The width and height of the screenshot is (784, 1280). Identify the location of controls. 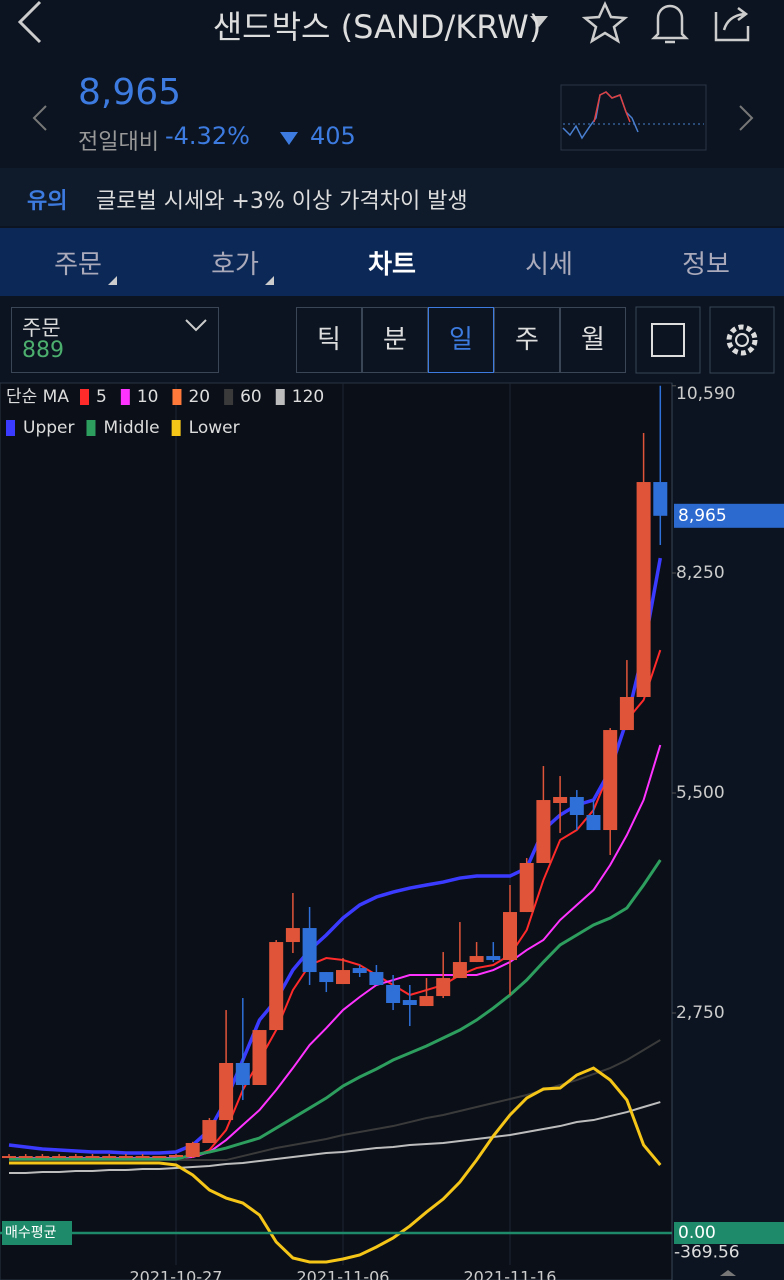
(480, 340).